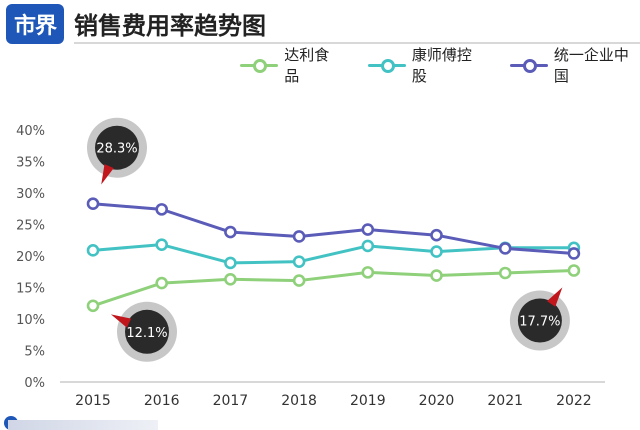 This screenshot has height=430, width=640. I want to click on legend-marker-dali, so click(259, 66).